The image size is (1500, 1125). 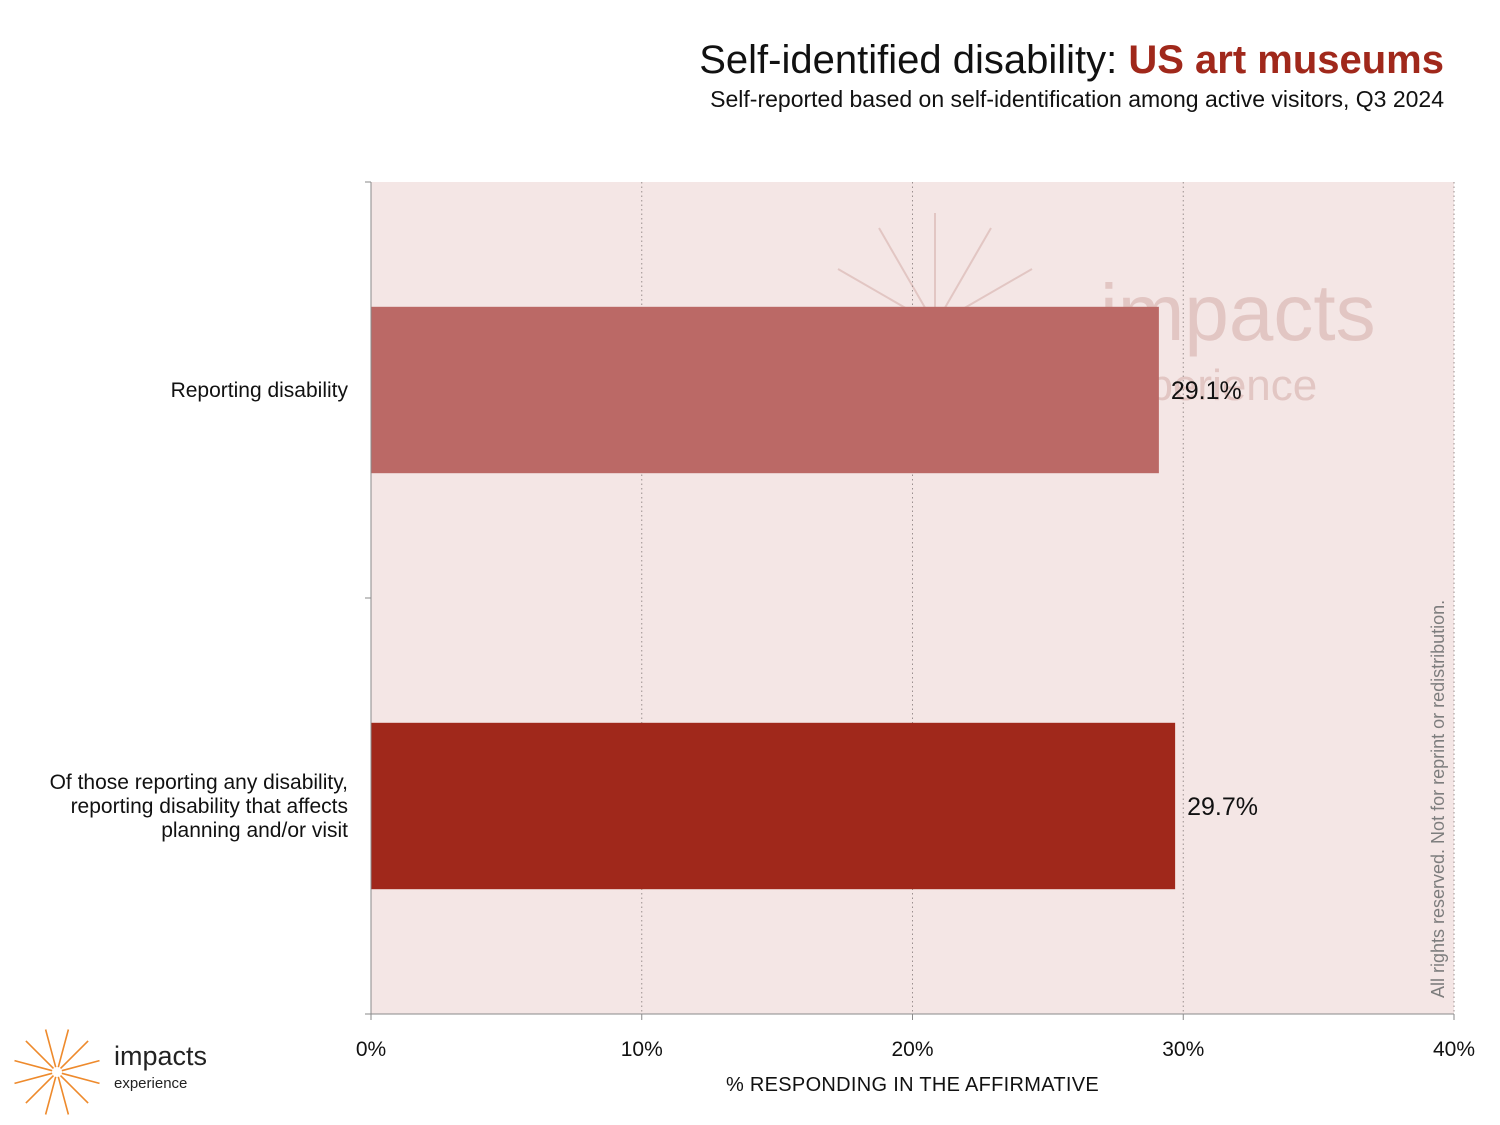 What do you see at coordinates (151, 1083) in the screenshot?
I see `logo-subtext: experience` at bounding box center [151, 1083].